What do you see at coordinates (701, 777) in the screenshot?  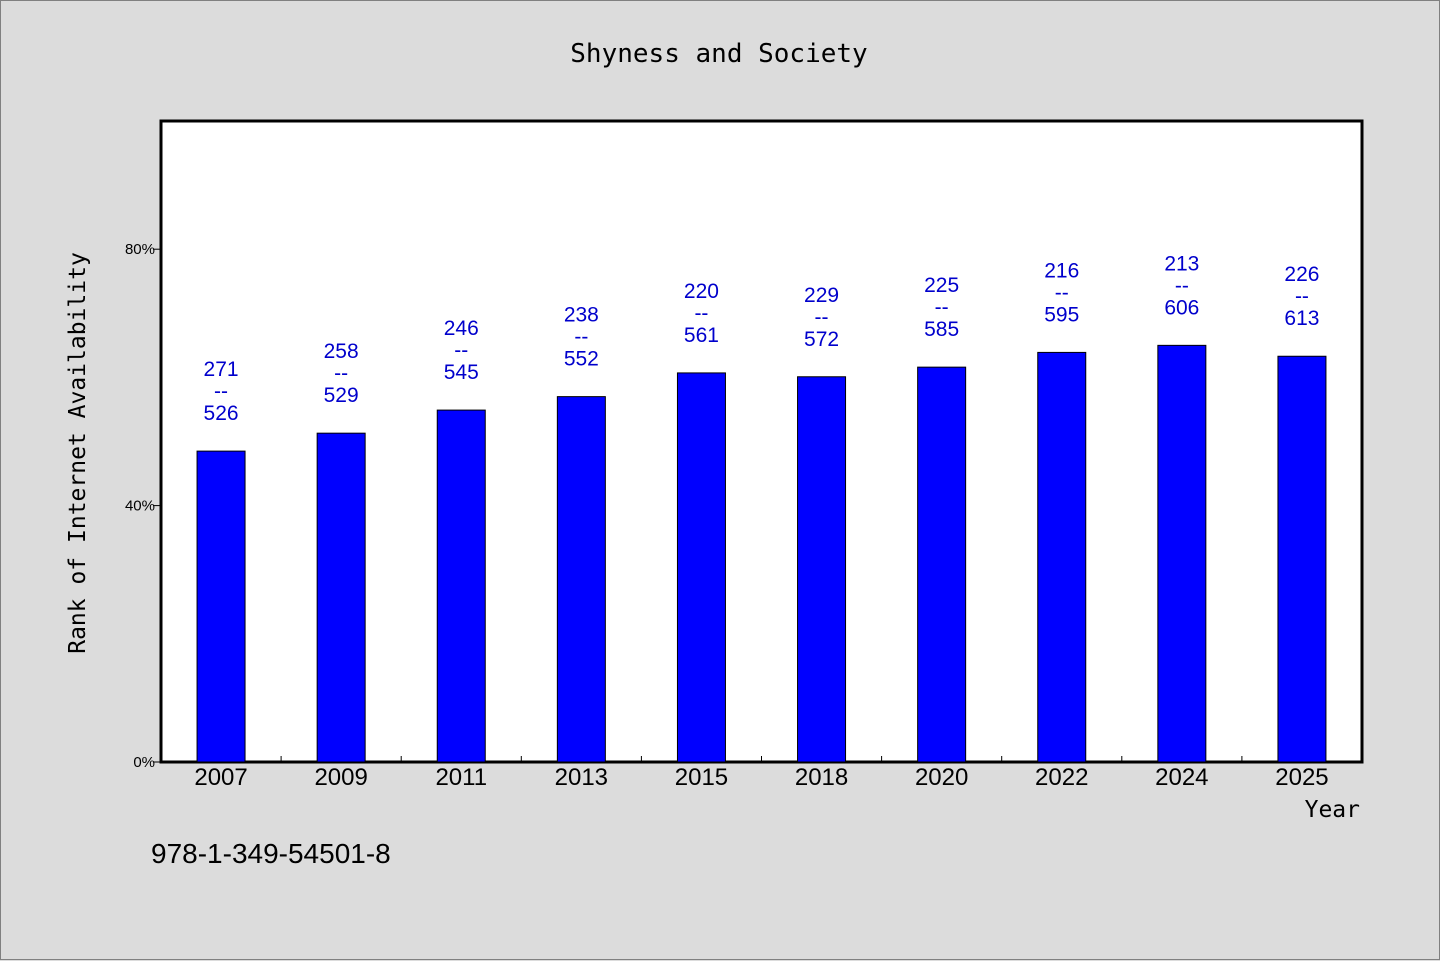 I see `x-tick-label: 2015` at bounding box center [701, 777].